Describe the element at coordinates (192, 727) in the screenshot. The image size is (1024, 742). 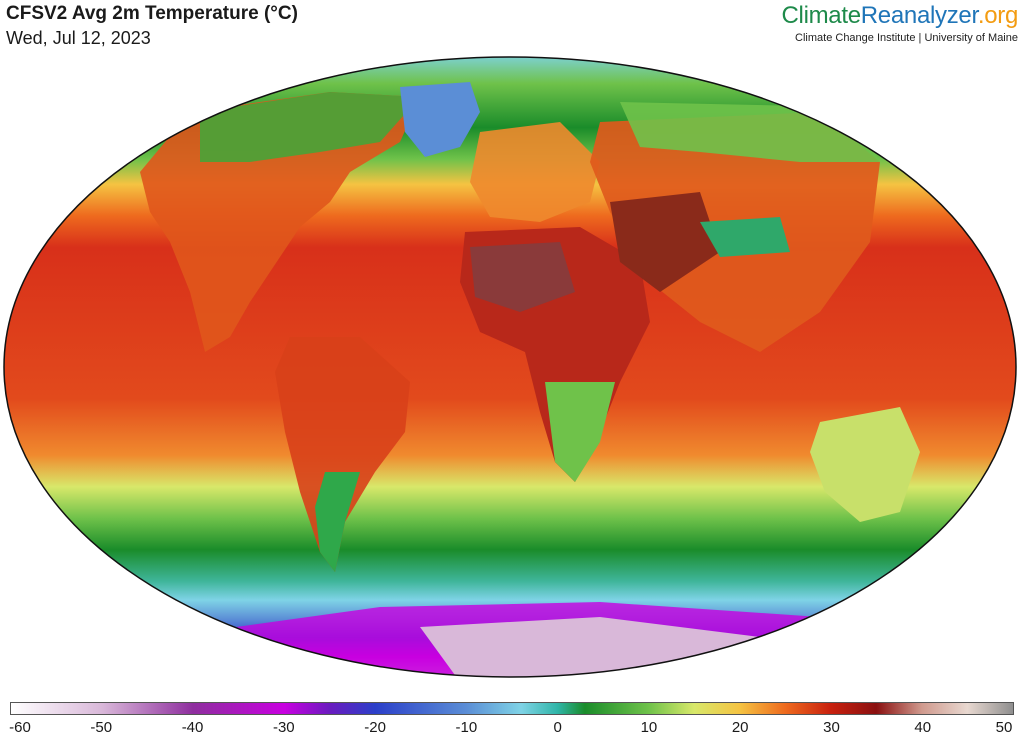
I see `colorbar-tick-label: -40` at that location.